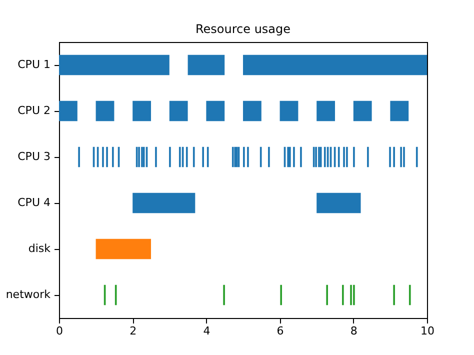 This screenshot has height=355, width=474. What do you see at coordinates (427, 331) in the screenshot?
I see `x-tick-label: 10` at bounding box center [427, 331].